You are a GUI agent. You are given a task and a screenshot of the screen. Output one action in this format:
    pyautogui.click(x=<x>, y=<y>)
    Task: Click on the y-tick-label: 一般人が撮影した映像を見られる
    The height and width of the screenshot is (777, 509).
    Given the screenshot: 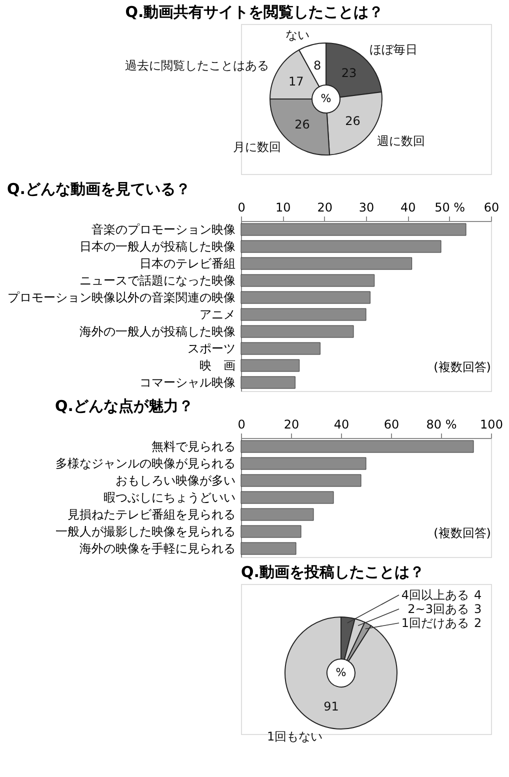 What is the action you would take?
    pyautogui.click(x=146, y=531)
    